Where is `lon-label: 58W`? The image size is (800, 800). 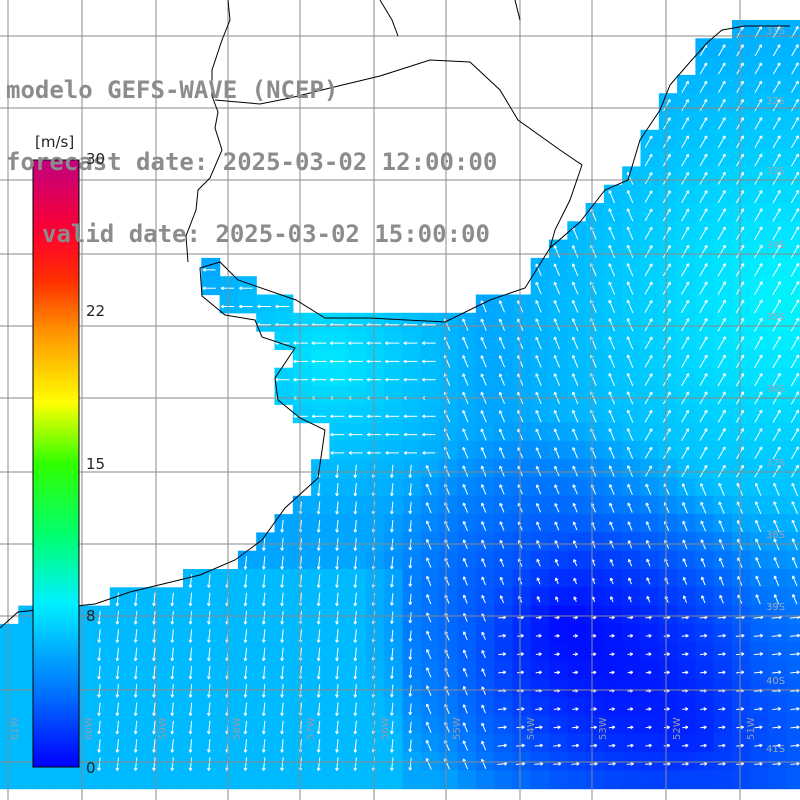
lon-label: 58W is located at coordinates (237, 728).